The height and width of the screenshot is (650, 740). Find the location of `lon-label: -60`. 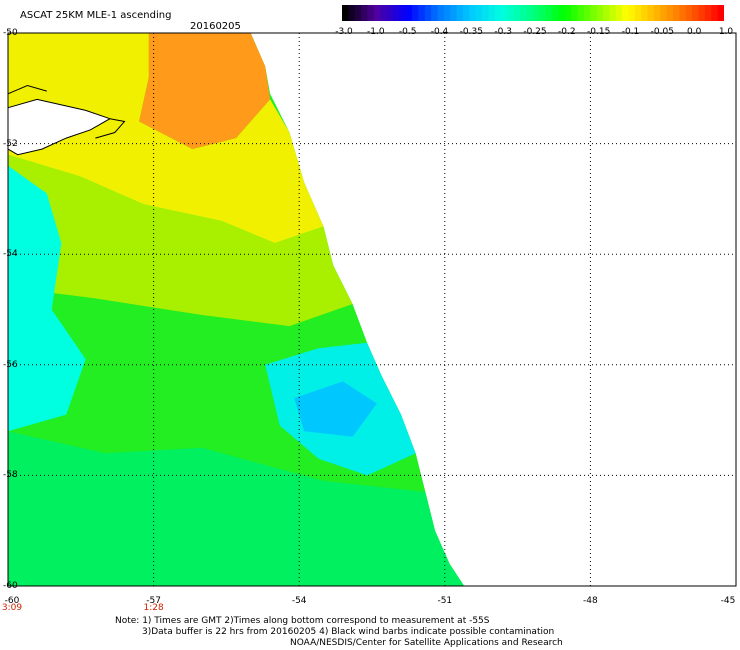

lon-label: -60 is located at coordinates (12, 601).